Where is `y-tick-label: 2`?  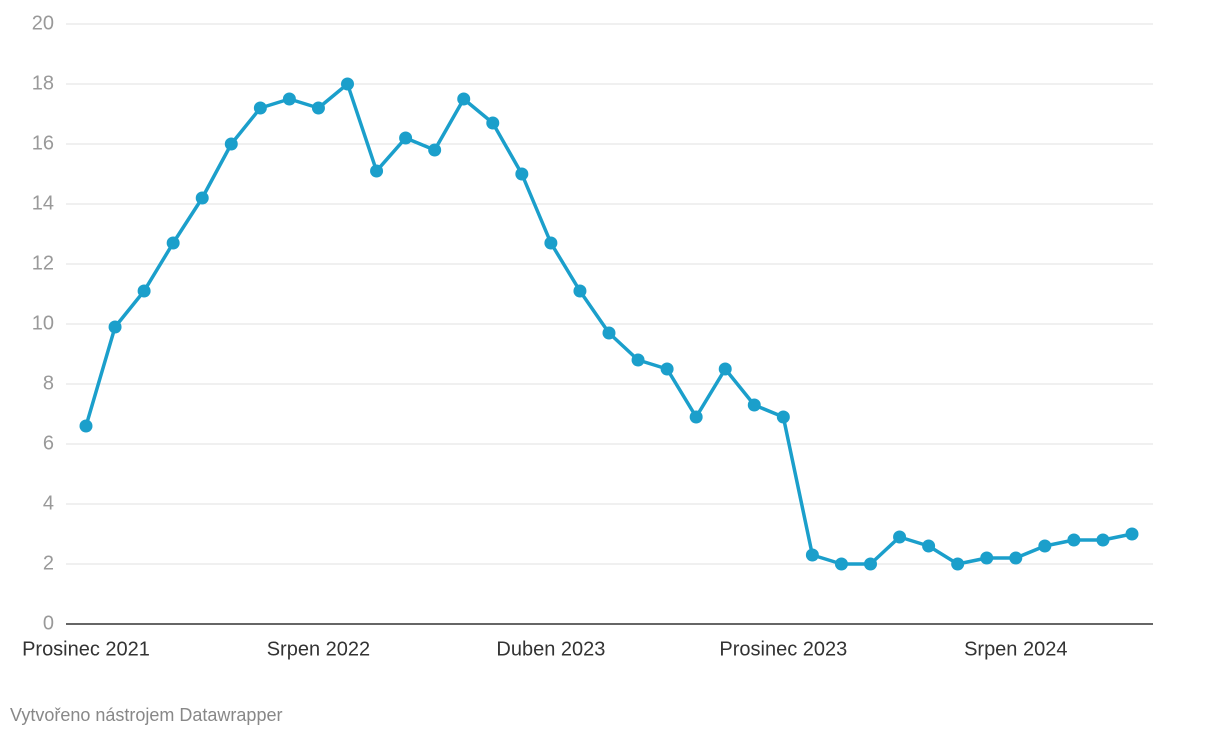 y-tick-label: 2 is located at coordinates (48, 563).